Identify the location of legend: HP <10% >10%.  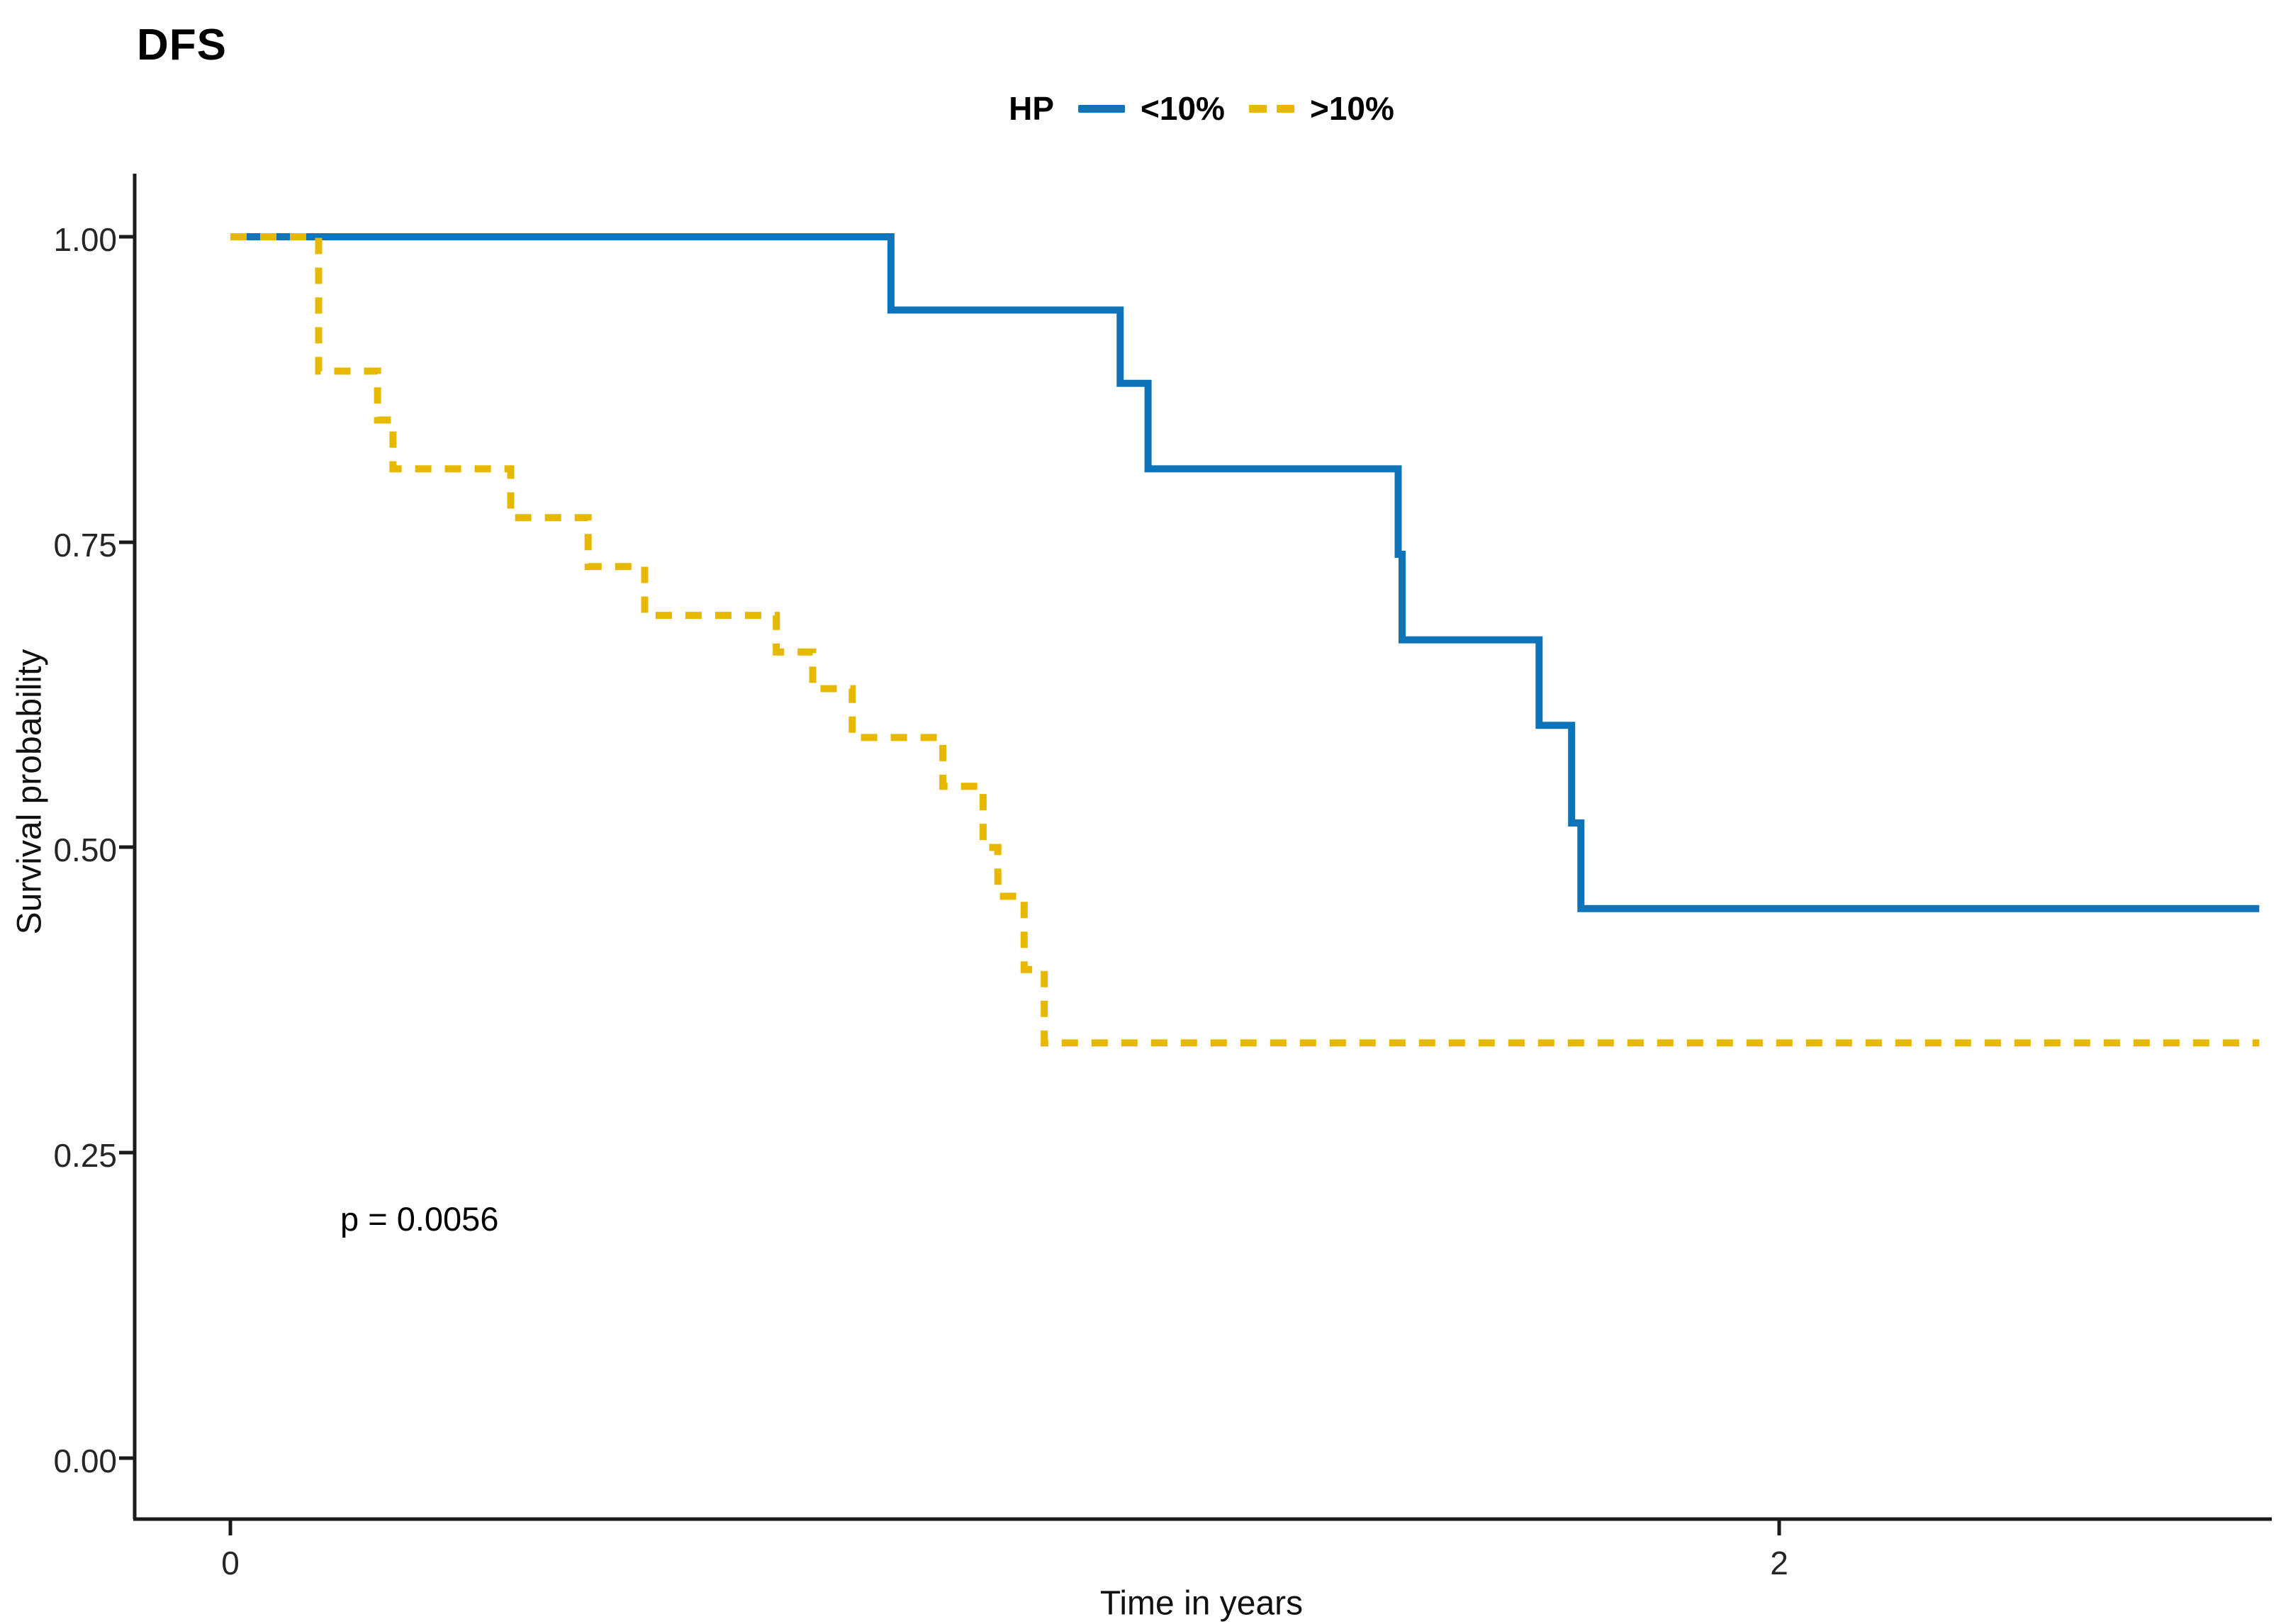
(1202, 108).